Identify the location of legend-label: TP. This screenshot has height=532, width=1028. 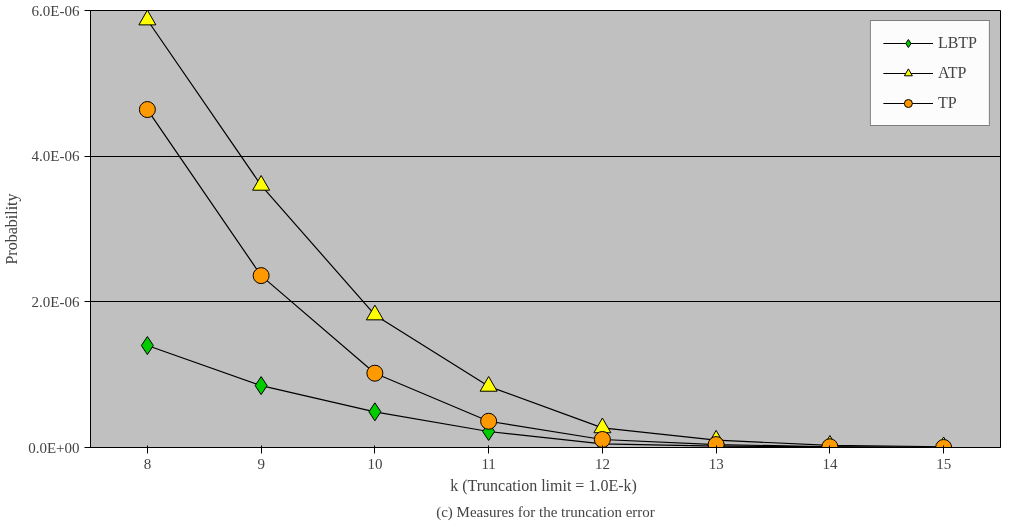
(947, 103).